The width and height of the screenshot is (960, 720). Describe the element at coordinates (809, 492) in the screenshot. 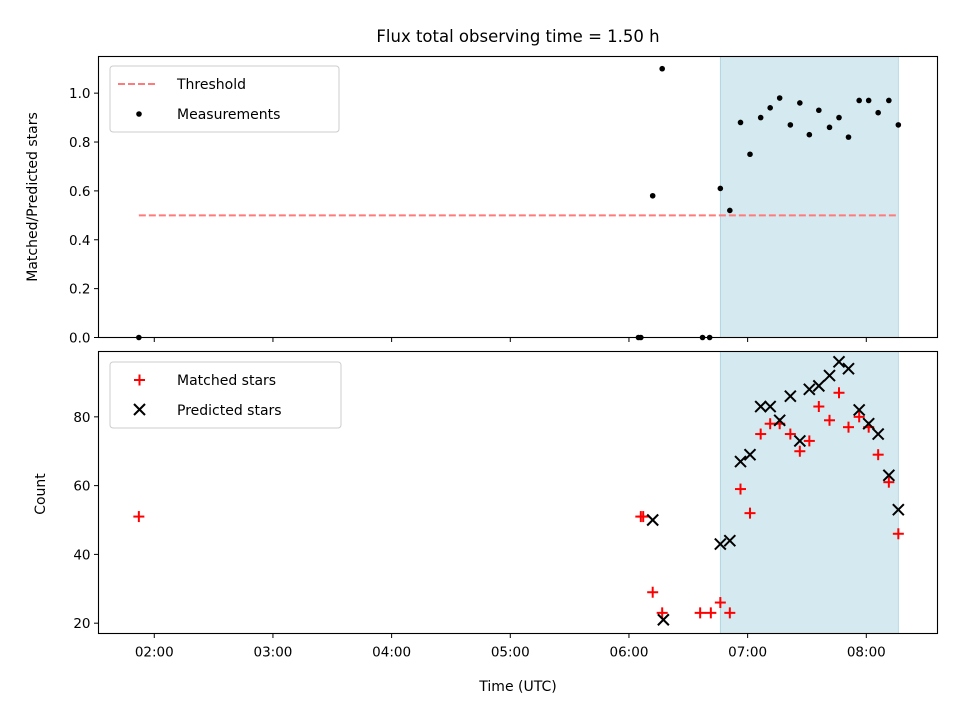

I see `bottom-highlight-span` at that location.